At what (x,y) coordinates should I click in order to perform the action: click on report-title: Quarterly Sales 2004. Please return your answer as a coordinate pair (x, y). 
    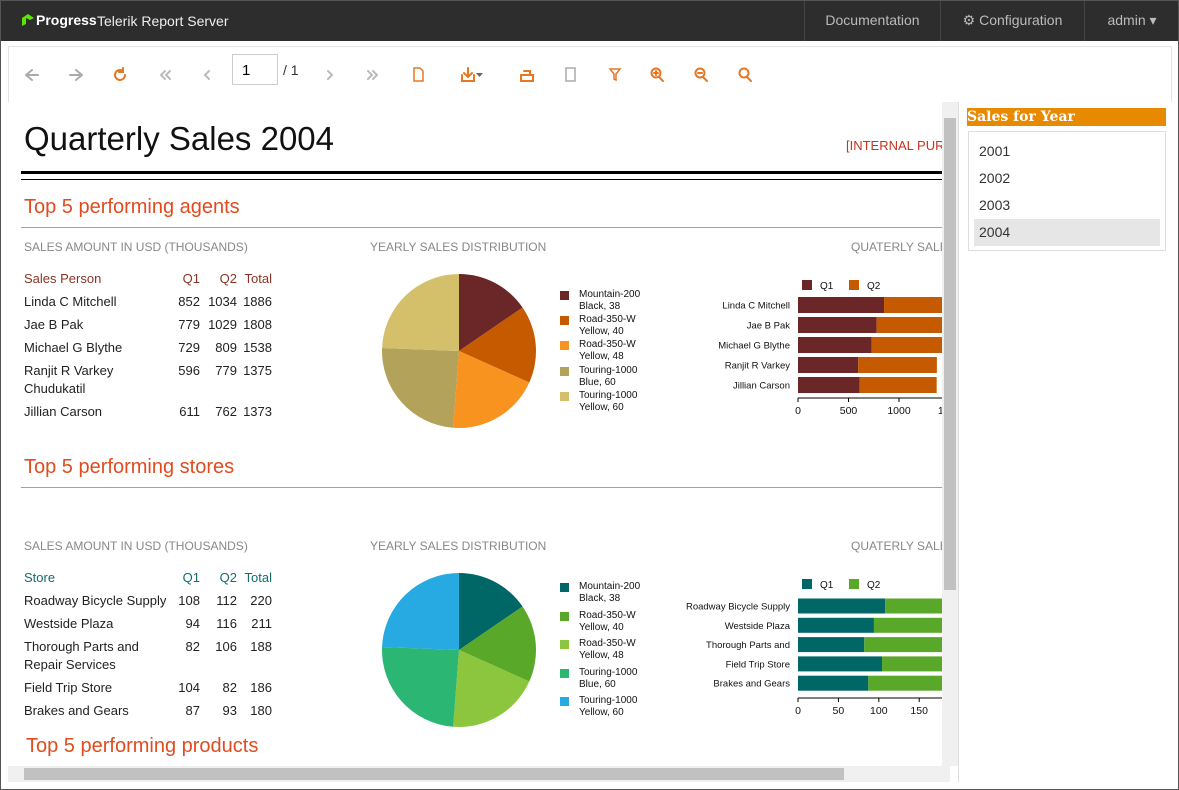
    Looking at the image, I should click on (179, 138).